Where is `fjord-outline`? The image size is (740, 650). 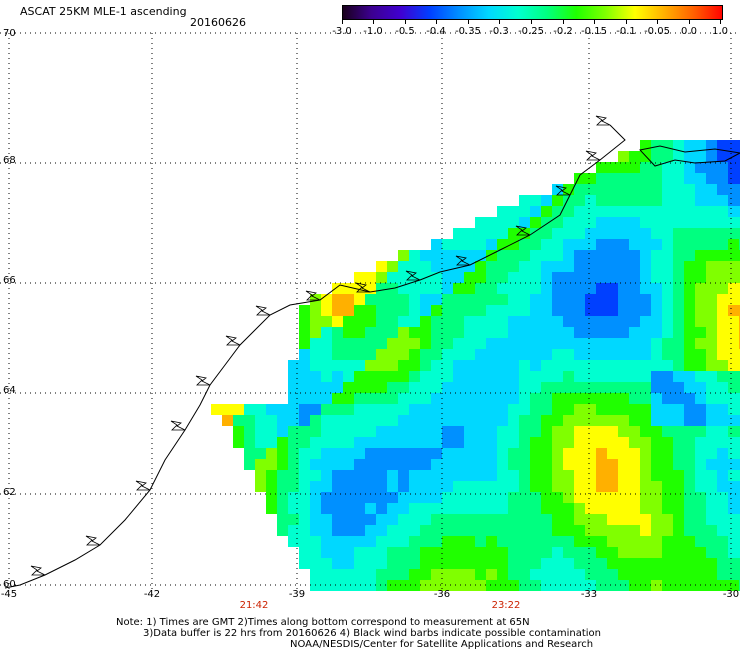
fjord-outline is located at coordinates (263, 310).